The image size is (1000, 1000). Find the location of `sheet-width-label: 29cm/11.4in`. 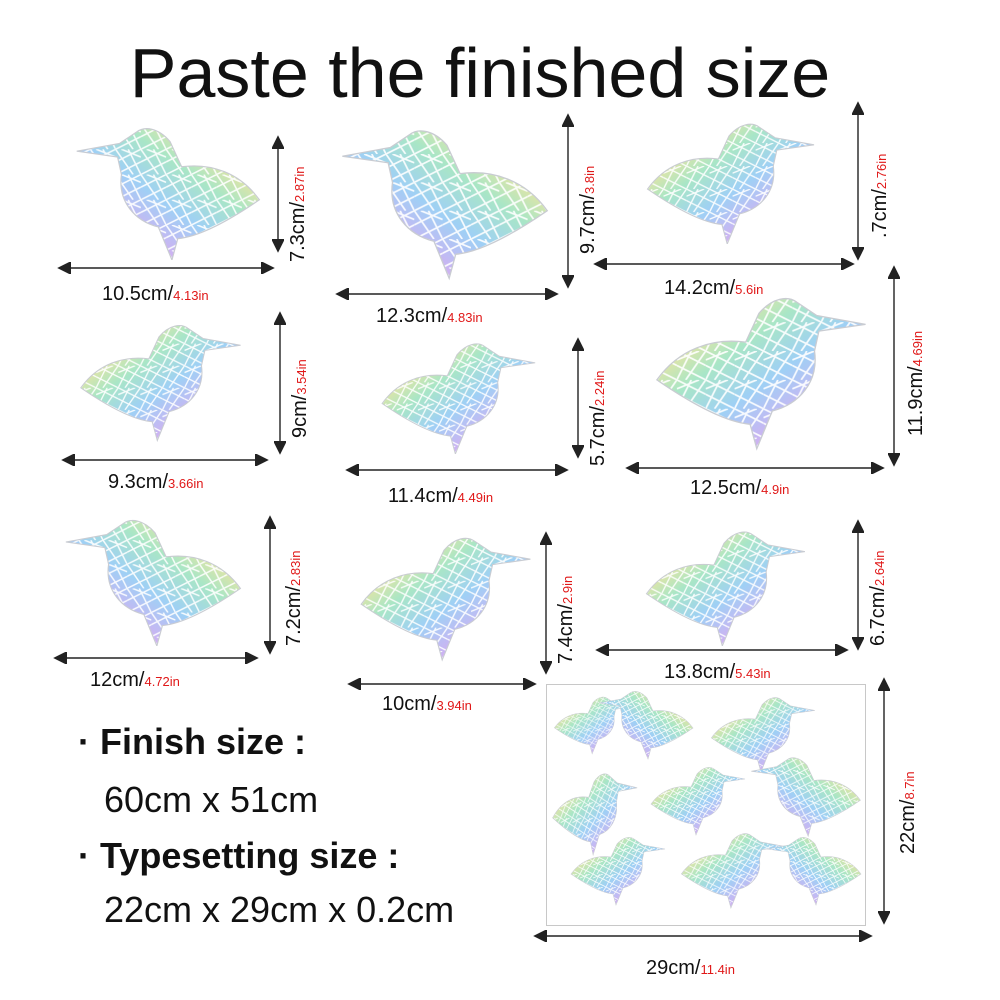

sheet-width-label: 29cm/11.4in is located at coordinates (690, 968).